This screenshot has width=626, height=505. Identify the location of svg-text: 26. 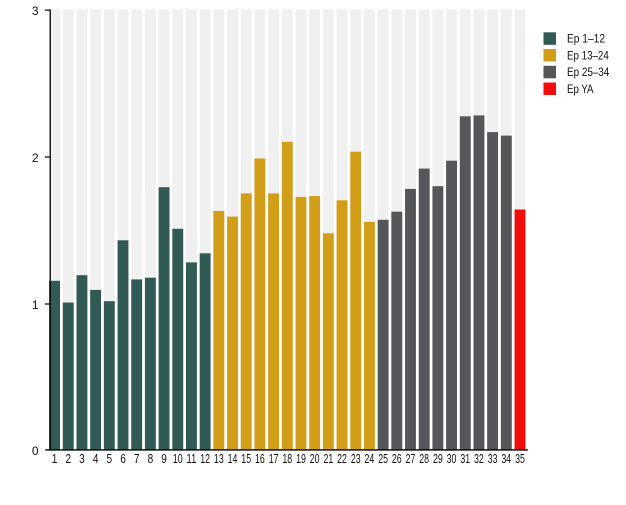
(397, 459).